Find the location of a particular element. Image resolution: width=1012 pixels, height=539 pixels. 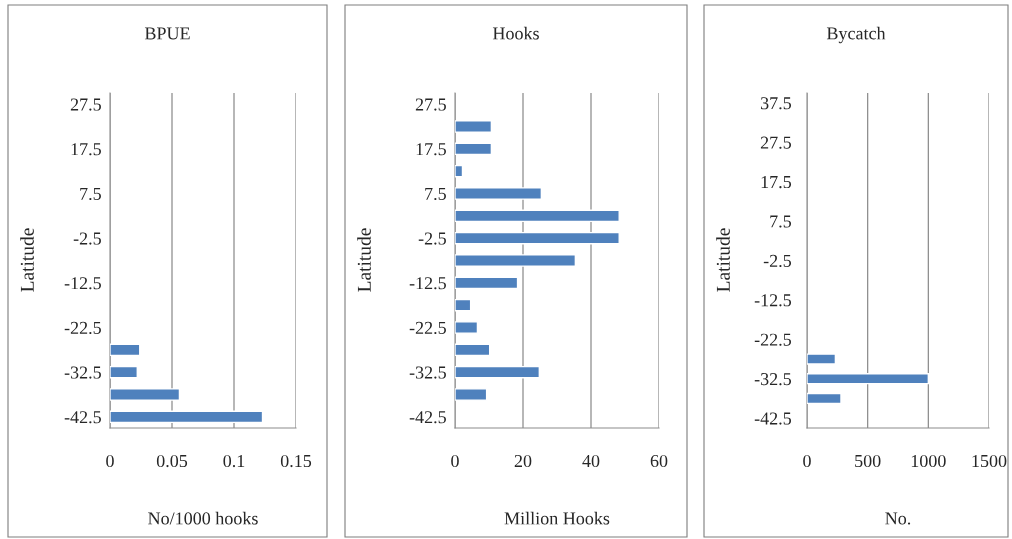

x-tick-label: 60 is located at coordinates (659, 461).